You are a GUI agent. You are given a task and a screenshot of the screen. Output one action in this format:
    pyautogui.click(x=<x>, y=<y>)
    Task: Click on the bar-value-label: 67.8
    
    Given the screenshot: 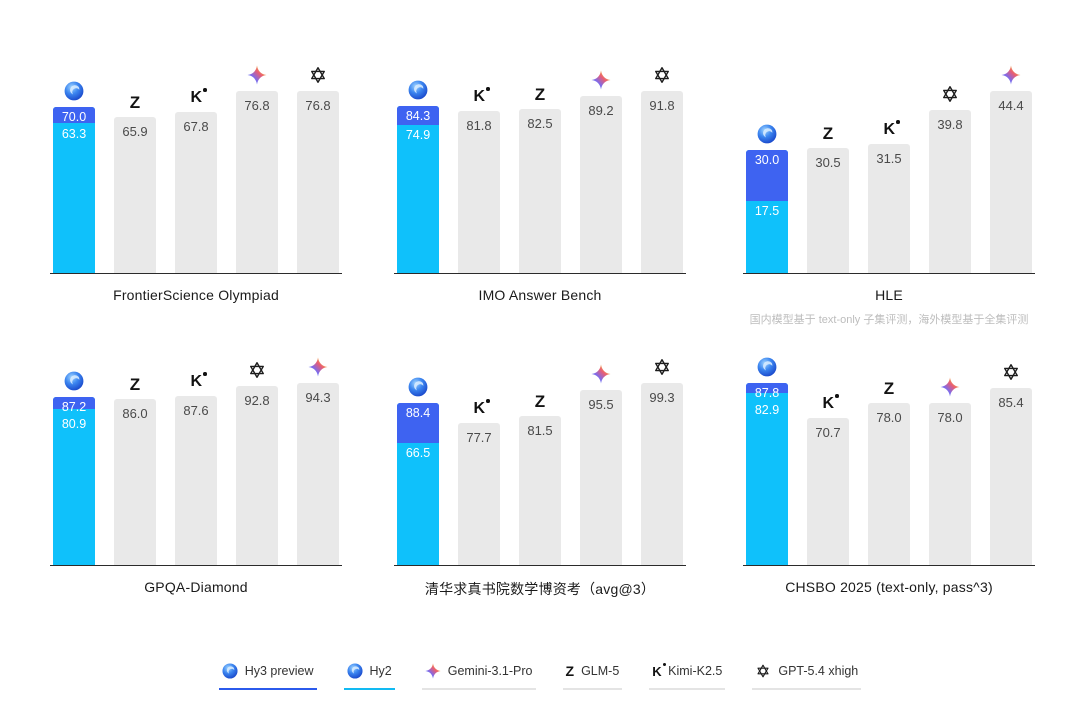 What is the action you would take?
    pyautogui.click(x=196, y=126)
    